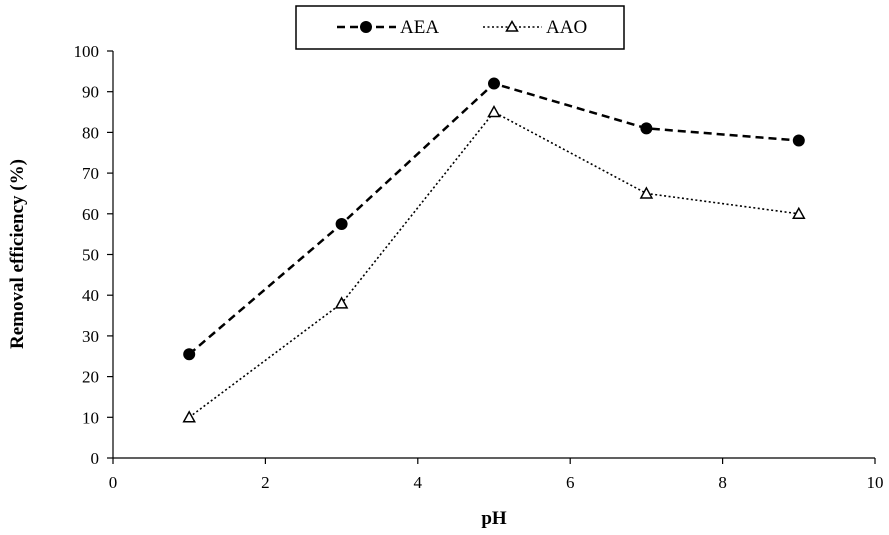 Image resolution: width=889 pixels, height=535 pixels. I want to click on legend-aea-marker, so click(366, 27).